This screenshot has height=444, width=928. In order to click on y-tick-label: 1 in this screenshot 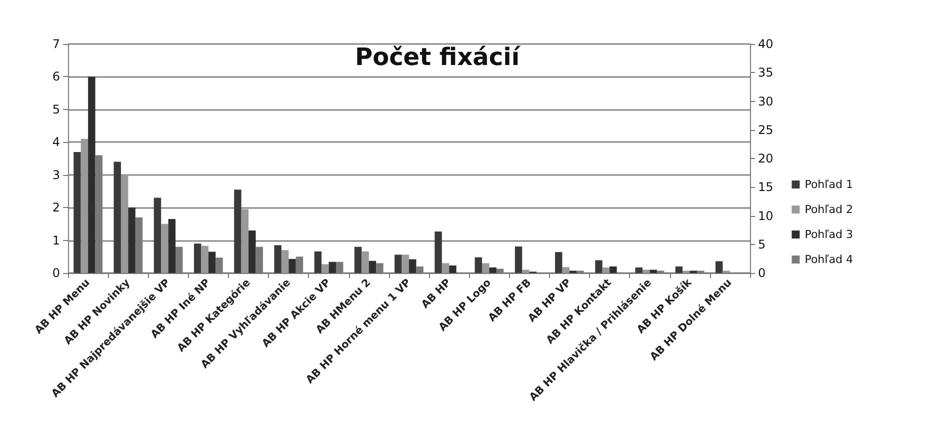, I will do `click(56, 240)`.